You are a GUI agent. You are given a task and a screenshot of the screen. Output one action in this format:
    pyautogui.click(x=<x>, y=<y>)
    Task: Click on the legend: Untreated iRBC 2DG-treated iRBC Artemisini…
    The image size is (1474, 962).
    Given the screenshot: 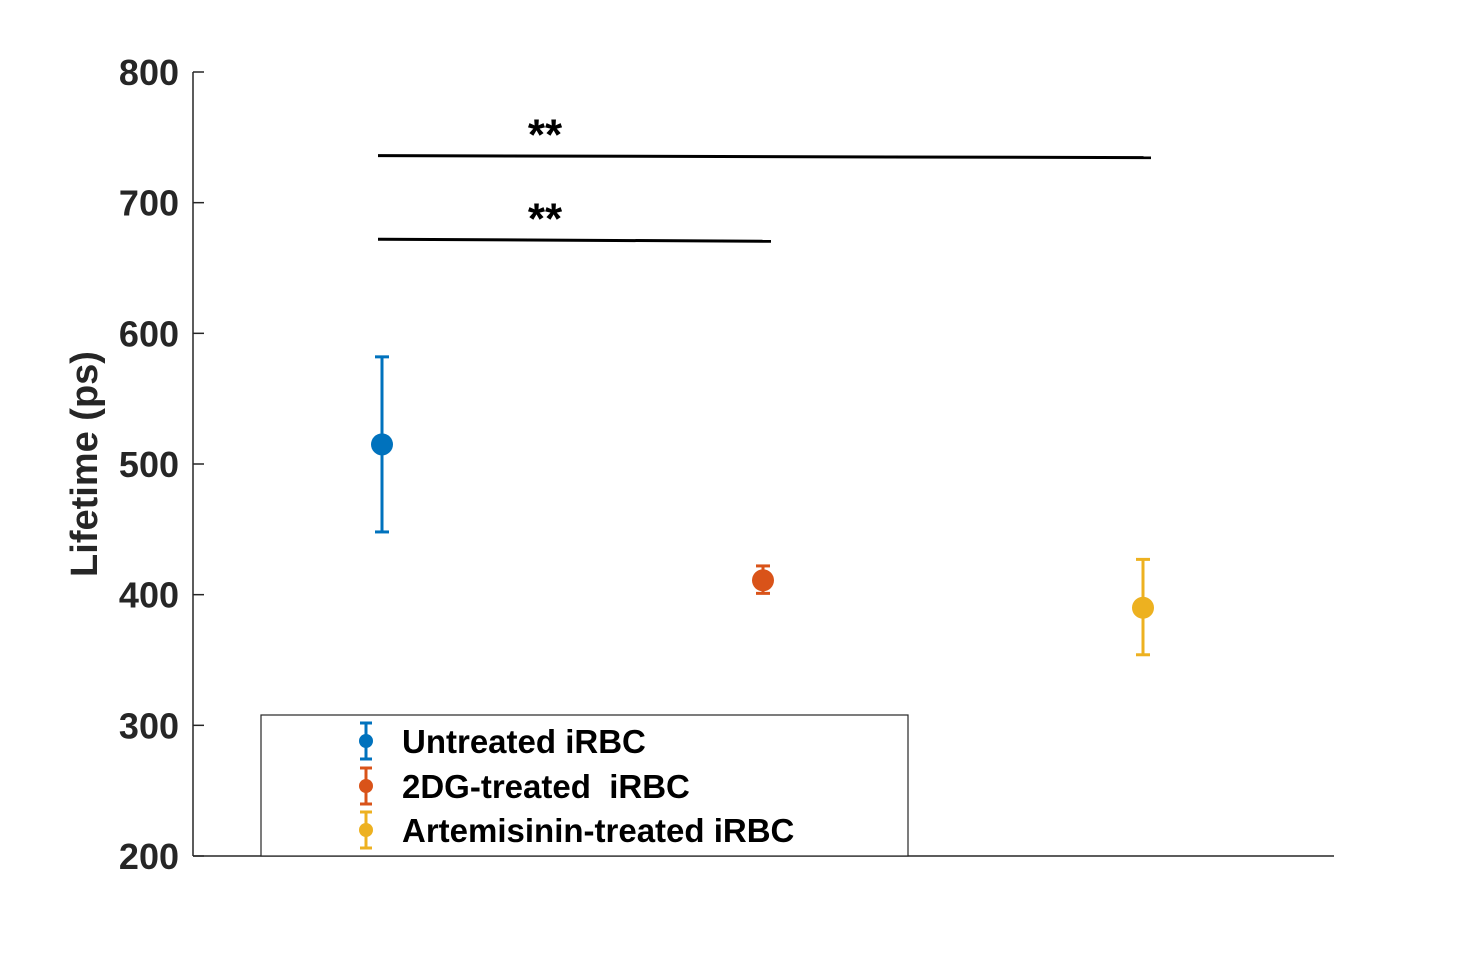 What is the action you would take?
    pyautogui.click(x=584, y=785)
    